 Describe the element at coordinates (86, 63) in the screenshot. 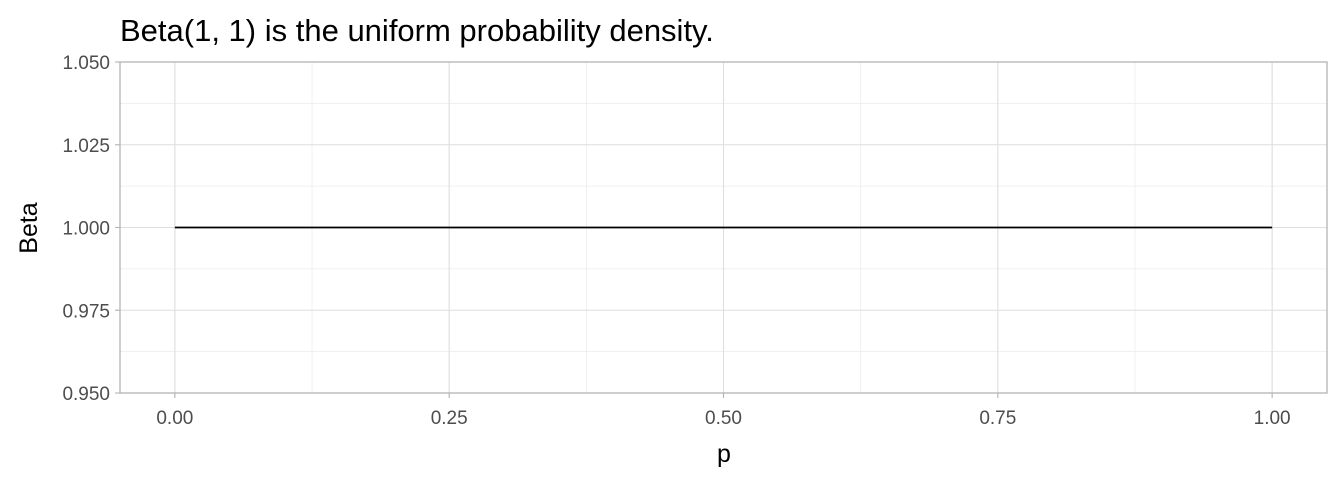

I see `y-tick-label: 1.050` at that location.